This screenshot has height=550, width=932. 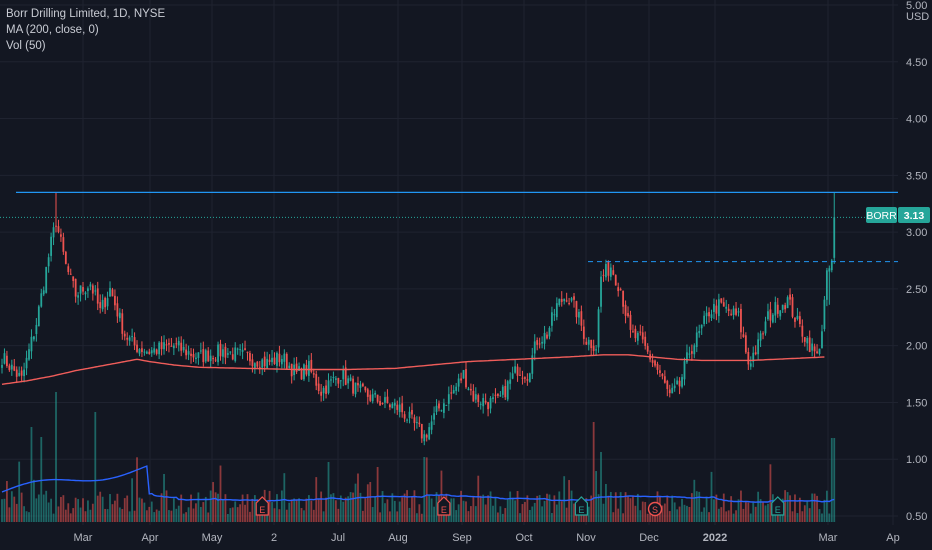 I want to click on event-marker-letter: E, so click(x=444, y=510).